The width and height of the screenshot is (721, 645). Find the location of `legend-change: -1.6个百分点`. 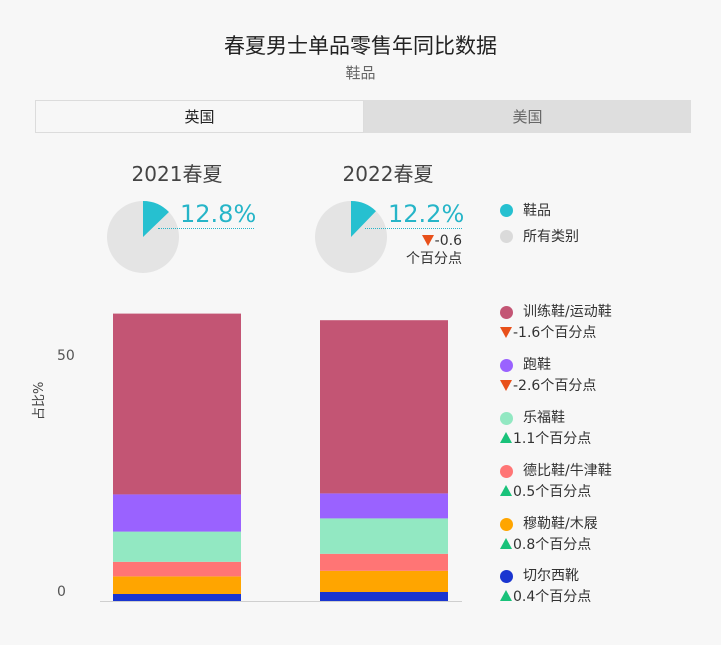

legend-change: -1.6个百分点 is located at coordinates (555, 333).